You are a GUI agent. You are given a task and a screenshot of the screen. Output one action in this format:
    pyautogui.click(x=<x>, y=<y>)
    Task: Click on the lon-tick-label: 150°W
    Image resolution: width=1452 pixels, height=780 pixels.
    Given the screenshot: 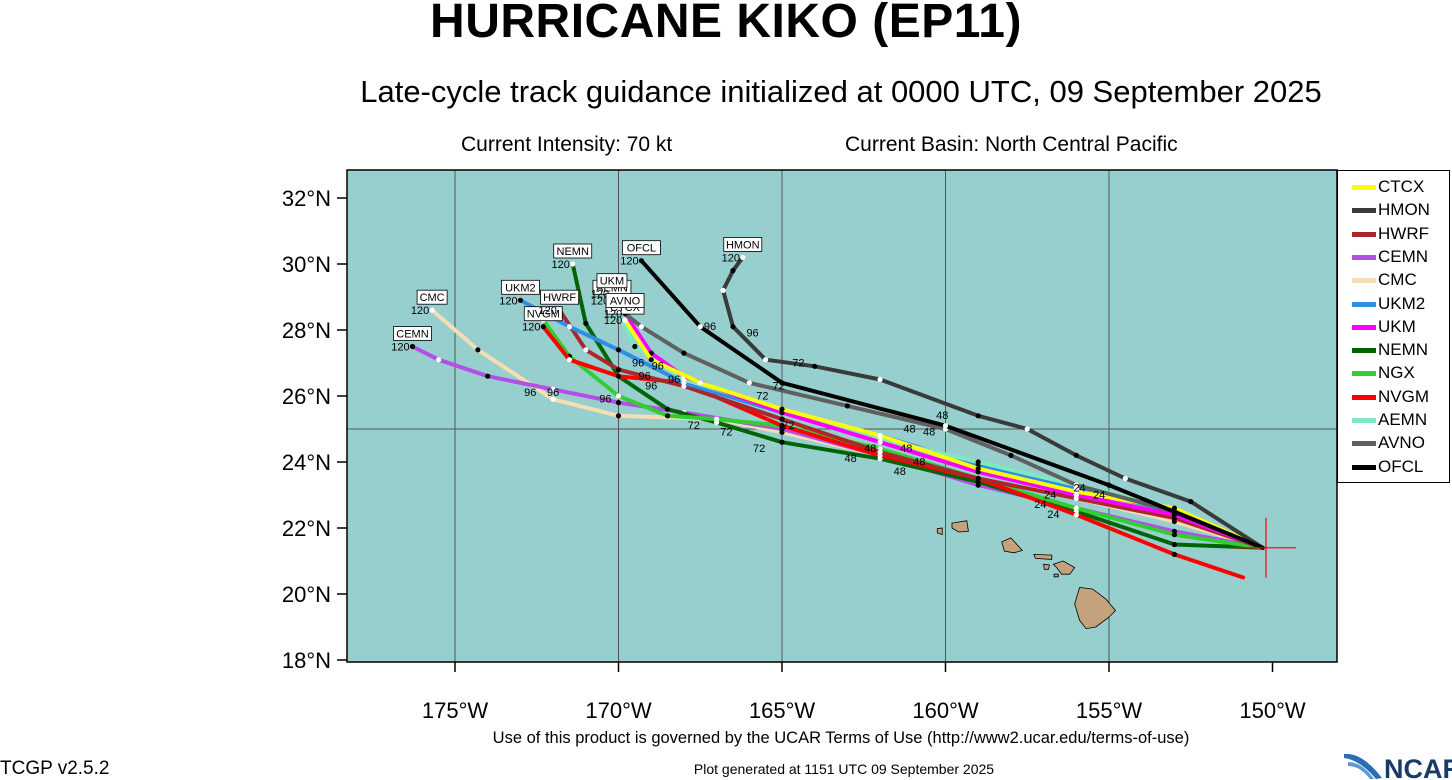 What is the action you would take?
    pyautogui.click(x=1272, y=710)
    